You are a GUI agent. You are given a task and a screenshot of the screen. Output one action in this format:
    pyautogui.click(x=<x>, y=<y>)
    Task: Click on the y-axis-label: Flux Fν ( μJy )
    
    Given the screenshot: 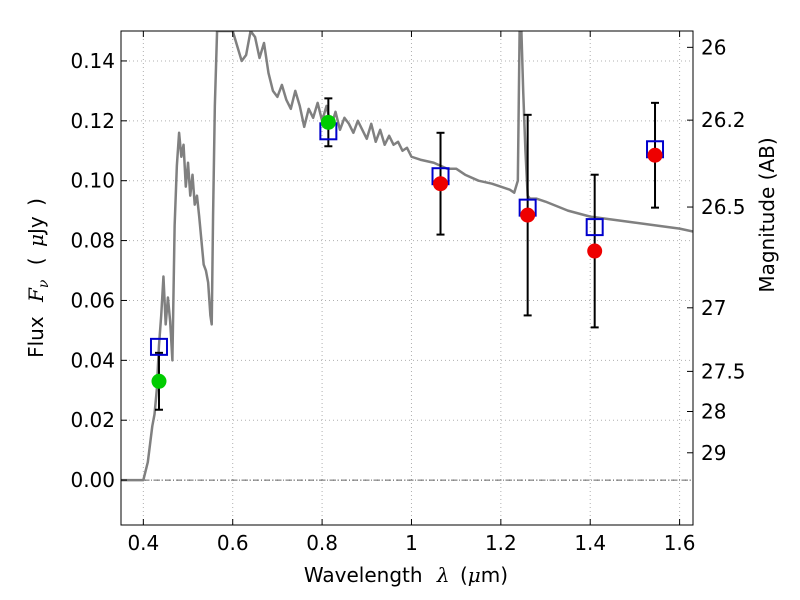 What is the action you would take?
    pyautogui.click(x=38, y=278)
    